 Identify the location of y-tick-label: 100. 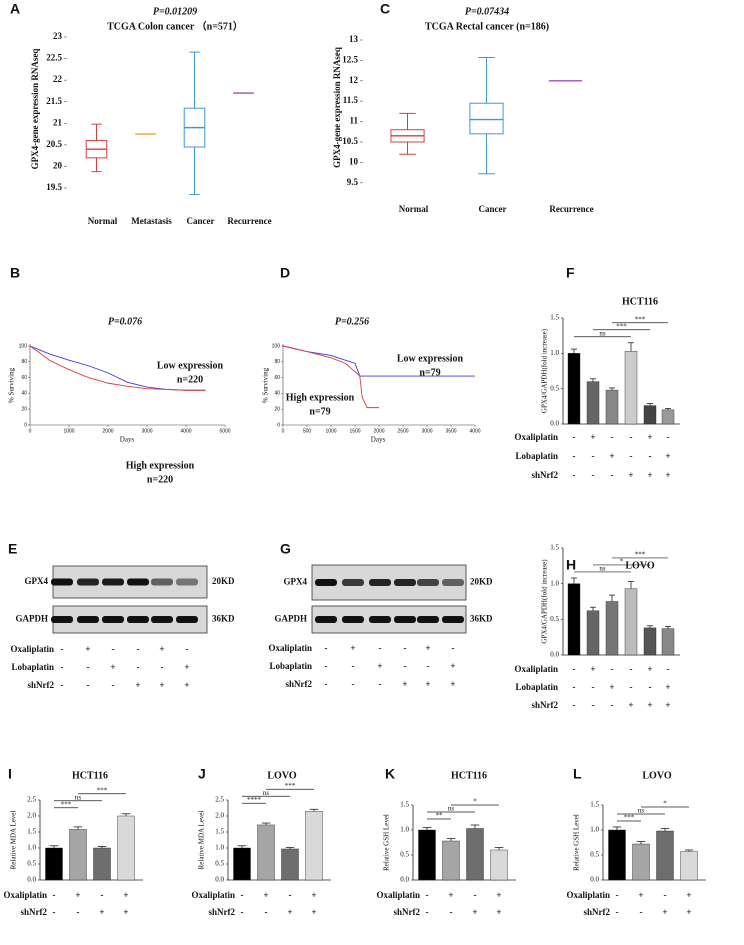
(276, 346).